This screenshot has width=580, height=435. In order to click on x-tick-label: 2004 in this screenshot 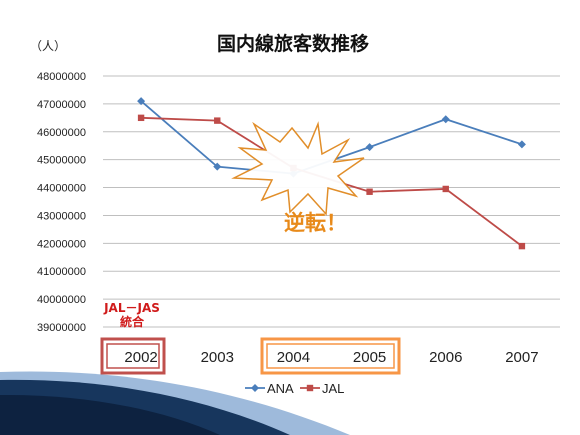, I will do `click(293, 357)`.